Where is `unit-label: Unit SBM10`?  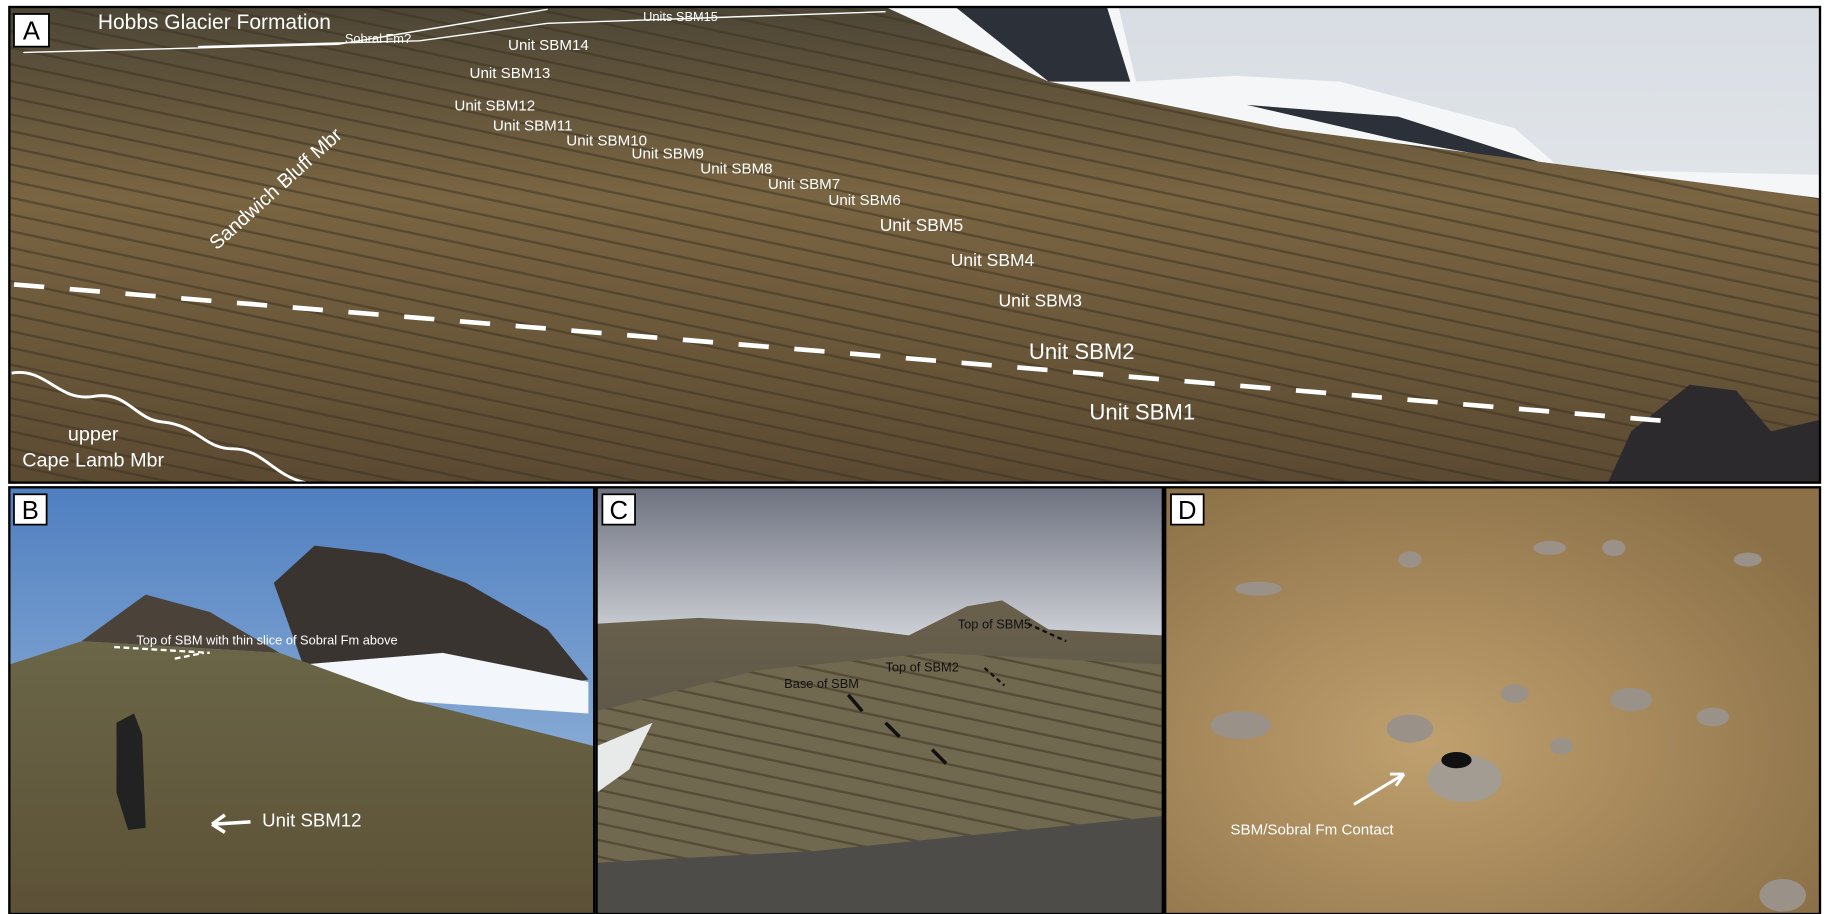 unit-label: Unit SBM10 is located at coordinates (606, 141).